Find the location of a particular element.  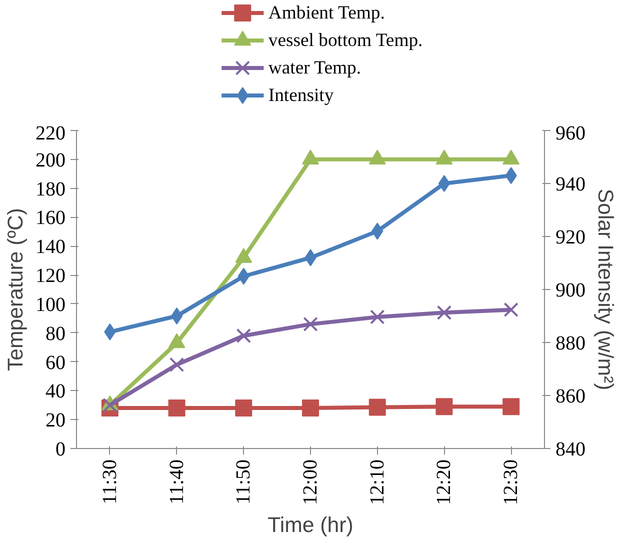

legend-label: Ambient Temp. is located at coordinates (326, 13).